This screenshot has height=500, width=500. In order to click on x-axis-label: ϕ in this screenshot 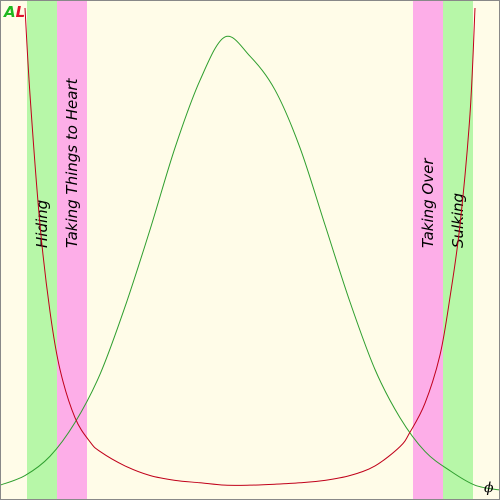, I will do `click(489, 488)`.